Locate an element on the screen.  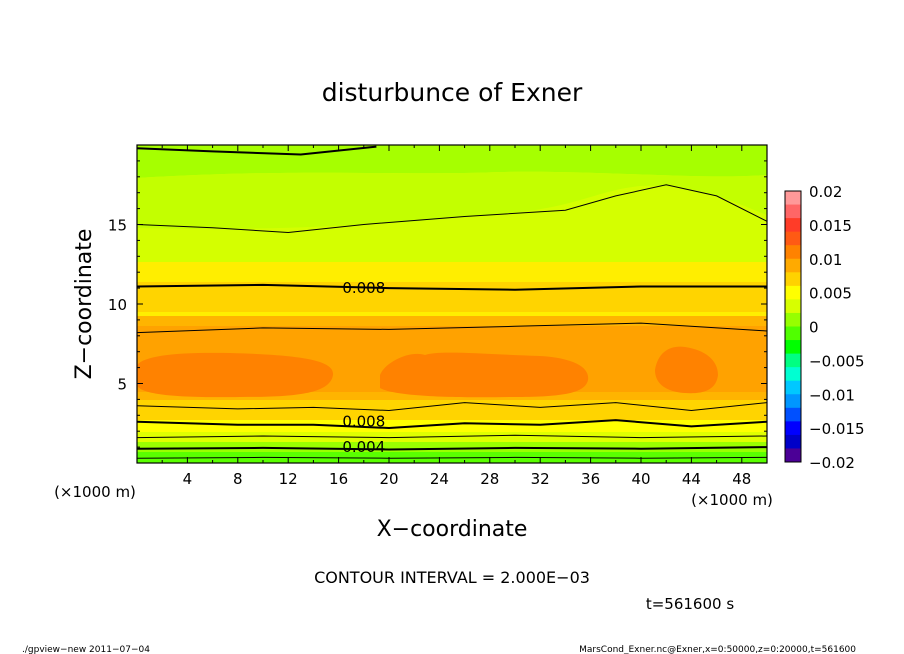
x-unit-left: (×1000 m) is located at coordinates (95, 492).